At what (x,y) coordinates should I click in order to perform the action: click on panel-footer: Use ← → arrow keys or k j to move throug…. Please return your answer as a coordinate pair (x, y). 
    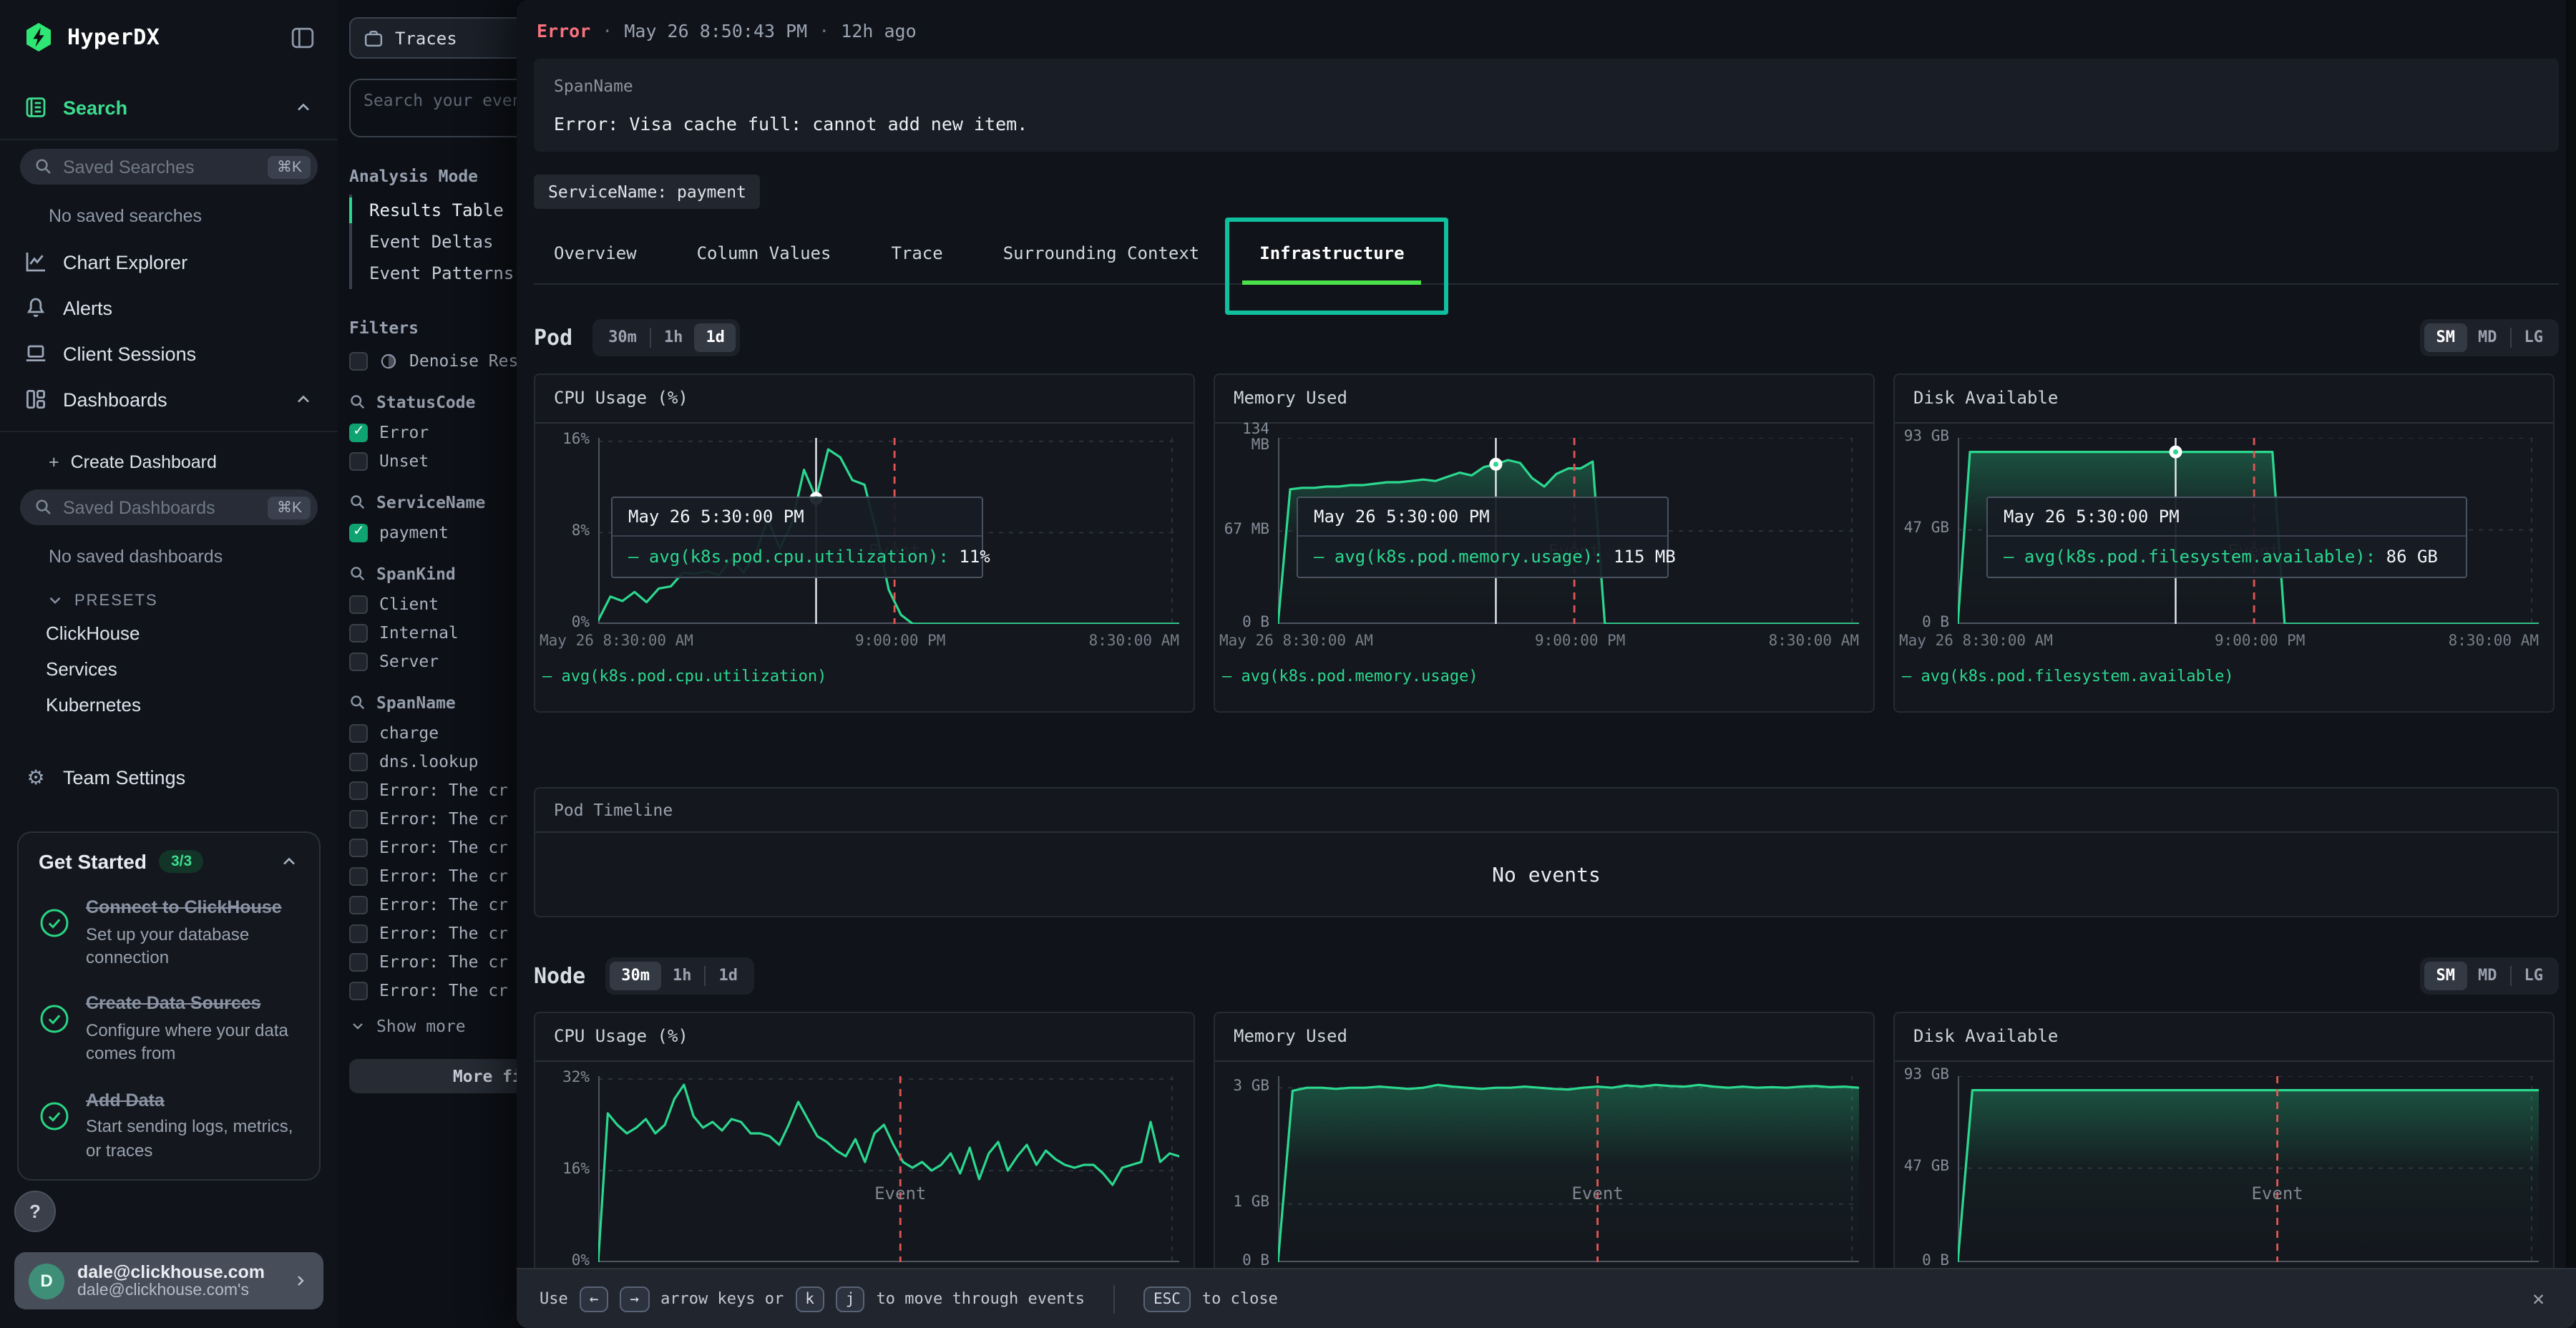
    Looking at the image, I should click on (1546, 1298).